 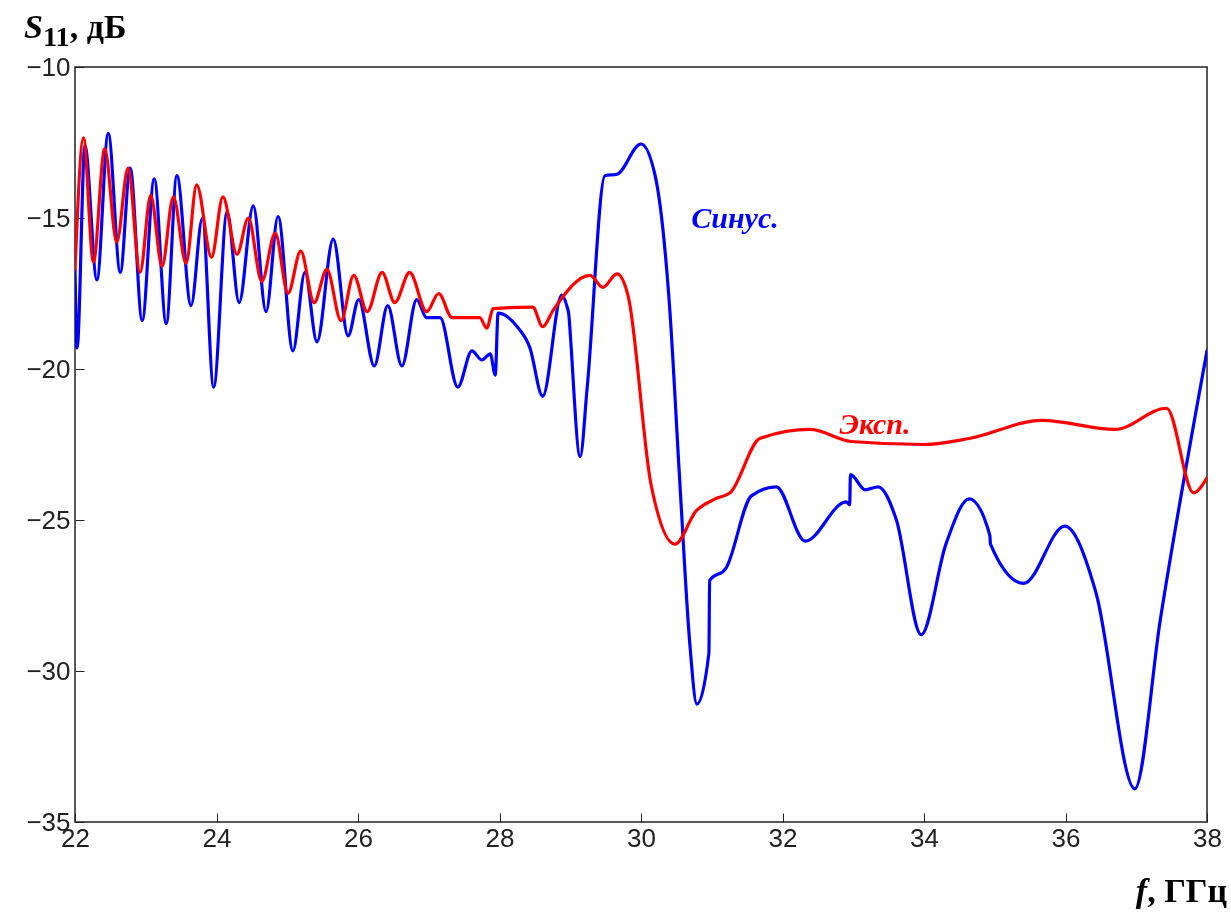 What do you see at coordinates (1181, 891) in the screenshot?
I see `x-axis-title: f, ГГц` at bounding box center [1181, 891].